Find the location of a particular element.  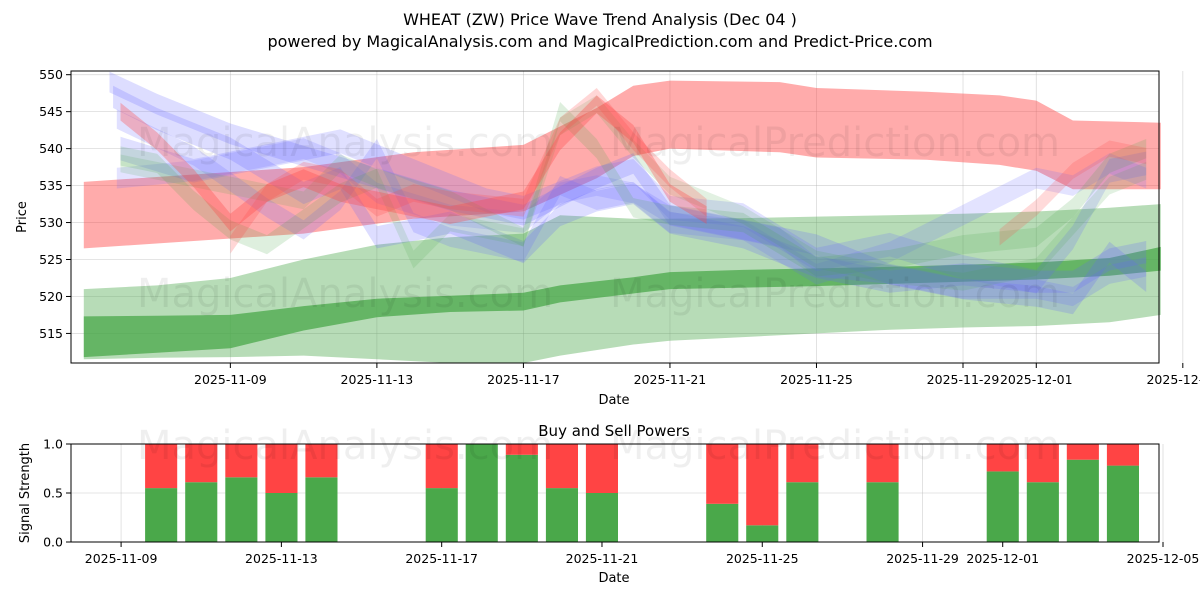

signal-y-tick-label: 0.0 is located at coordinates (53, 542).